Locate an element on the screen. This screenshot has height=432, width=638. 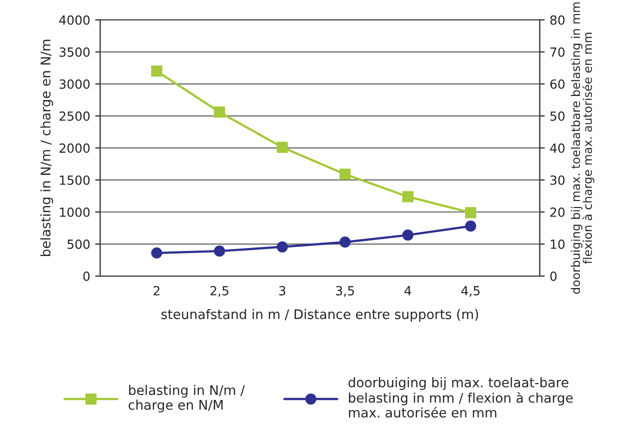
y2-tick-label: 30 is located at coordinates (557, 180).